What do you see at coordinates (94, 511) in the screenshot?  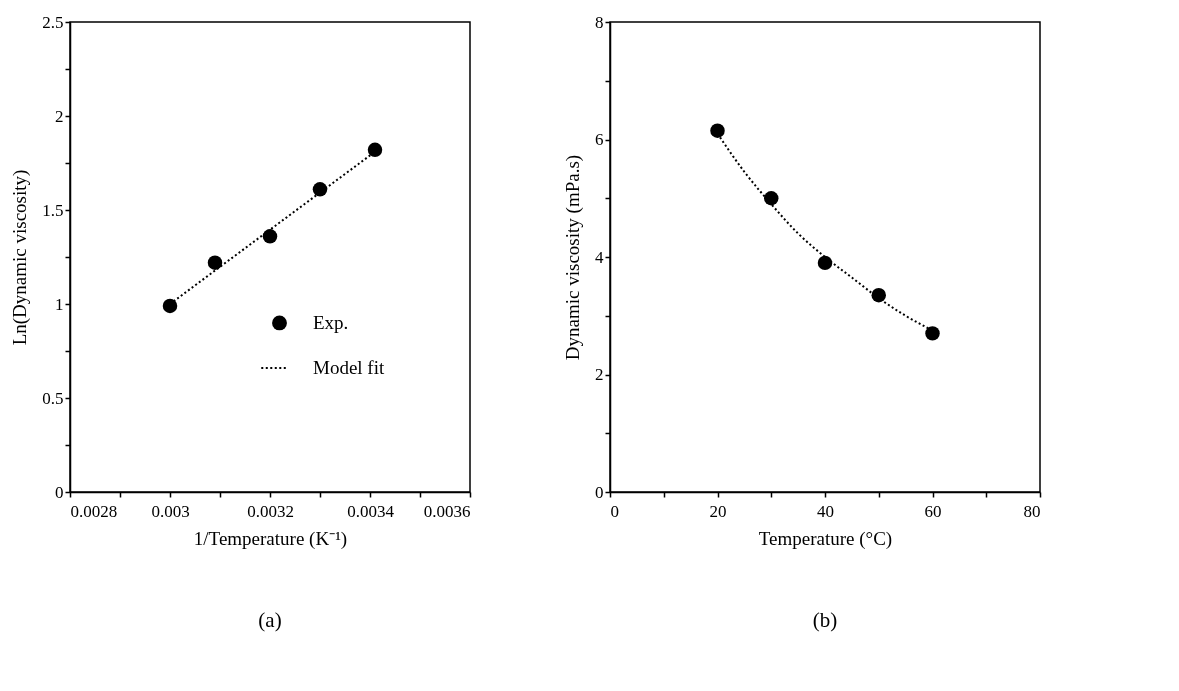 I see `x-tick-label: 0.0028` at bounding box center [94, 511].